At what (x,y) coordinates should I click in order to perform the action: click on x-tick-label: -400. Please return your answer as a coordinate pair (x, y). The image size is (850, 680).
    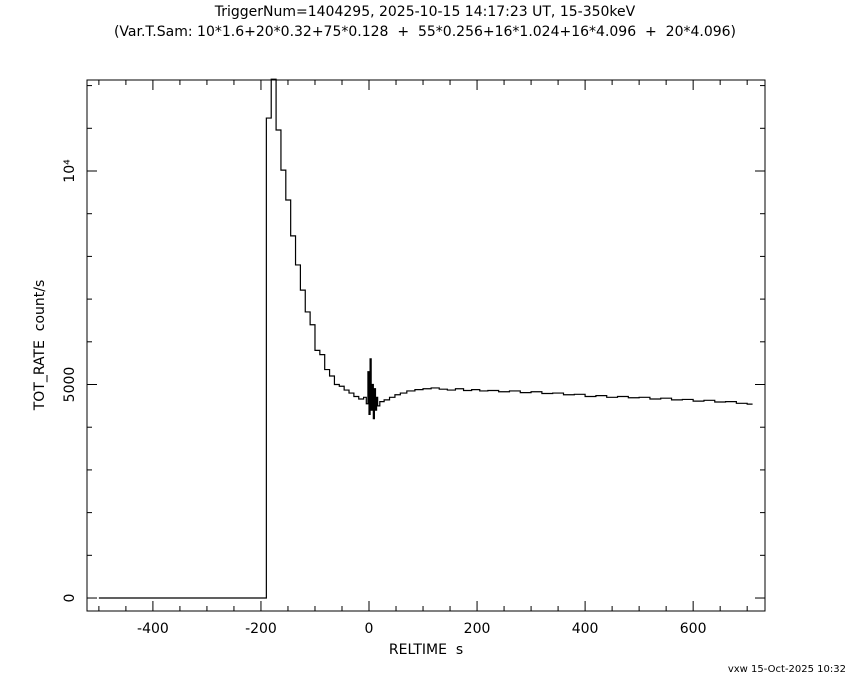
    Looking at the image, I should click on (153, 629).